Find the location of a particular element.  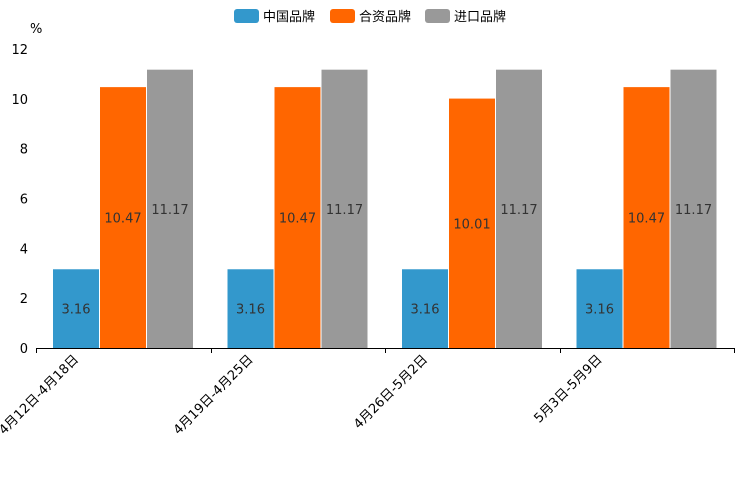

legend-item: 中国品牌 is located at coordinates (274, 17).